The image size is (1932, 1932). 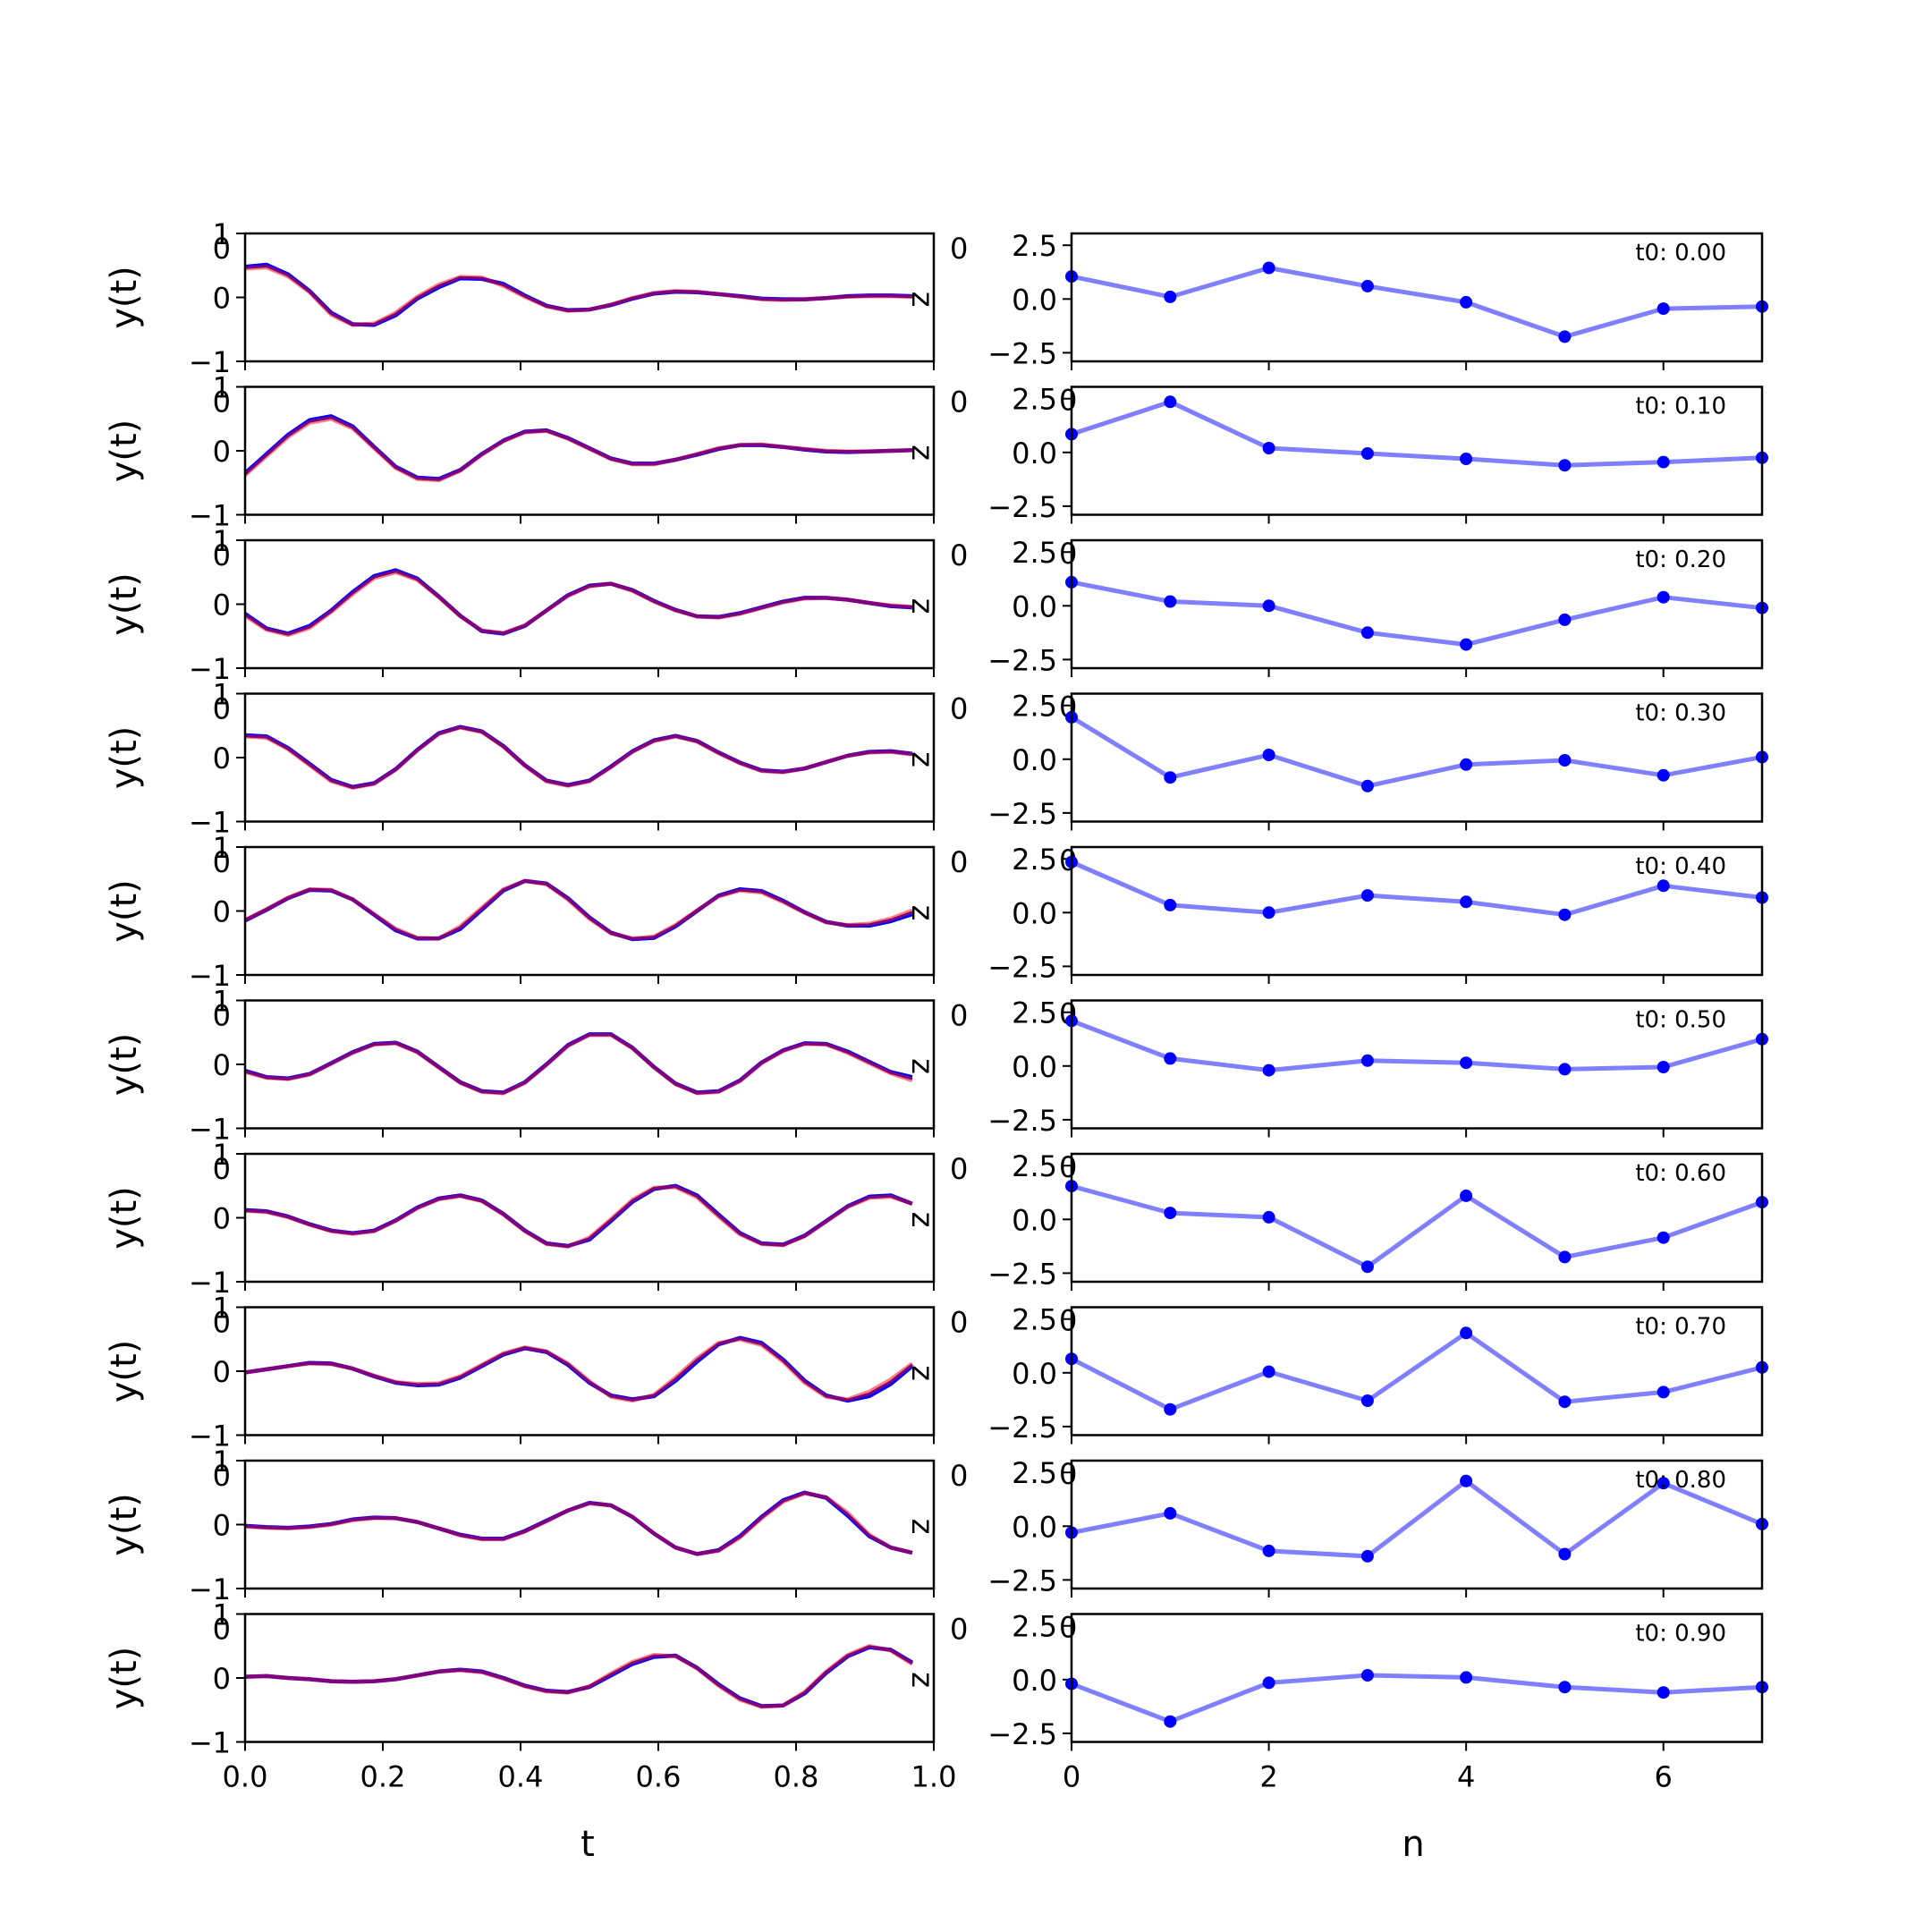 What do you see at coordinates (1680, 866) in the screenshot?
I see `panel-annotation: t0: 0.40` at bounding box center [1680, 866].